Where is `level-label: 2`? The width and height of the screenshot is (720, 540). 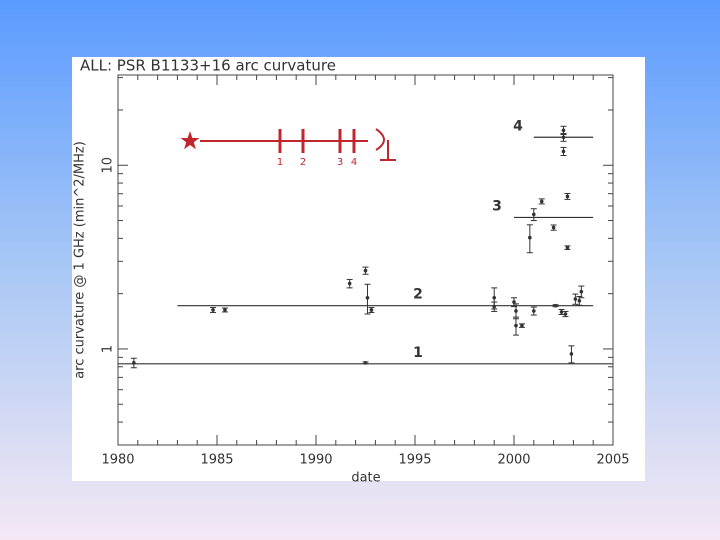 level-label: 2 is located at coordinates (418, 295).